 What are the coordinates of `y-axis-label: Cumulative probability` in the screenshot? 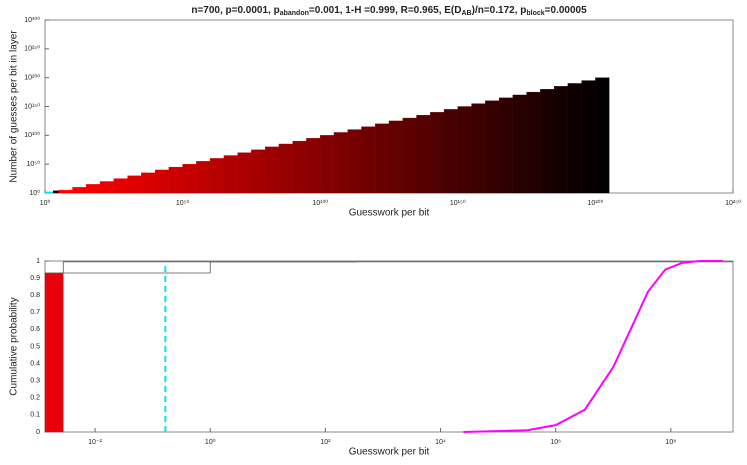 It's located at (14, 346).